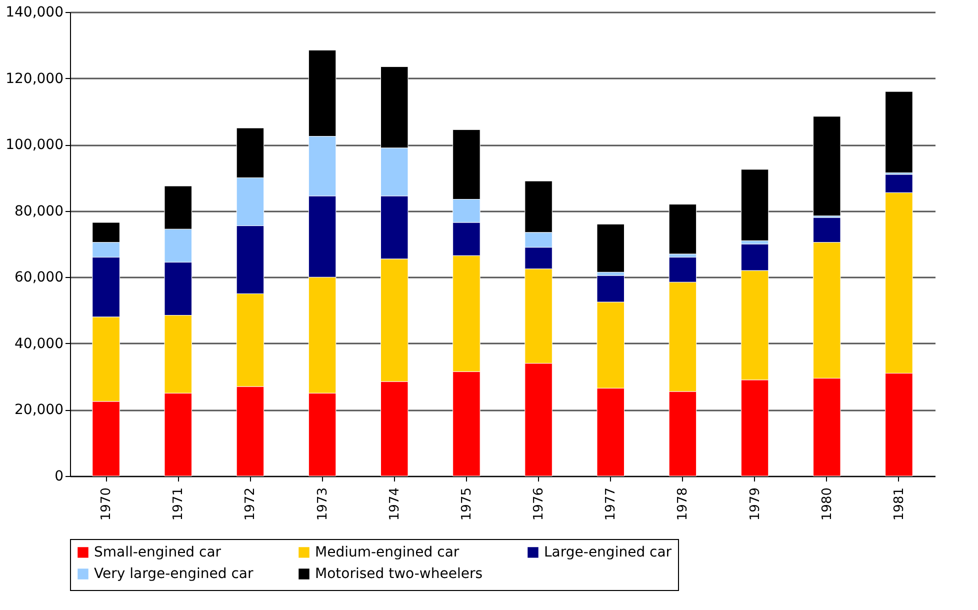 The height and width of the screenshot is (610, 978). What do you see at coordinates (755, 504) in the screenshot?
I see `x-tick-label: 1979` at bounding box center [755, 504].